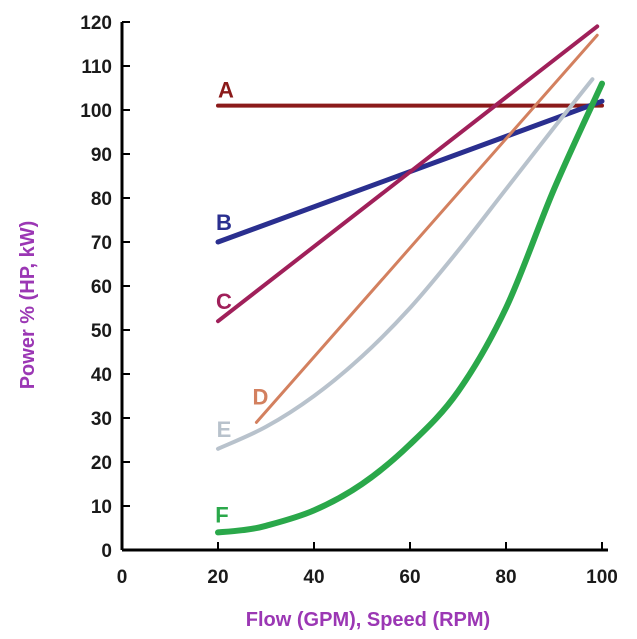  What do you see at coordinates (241, 303) in the screenshot?
I see `series-labels: A B C DE F` at bounding box center [241, 303].